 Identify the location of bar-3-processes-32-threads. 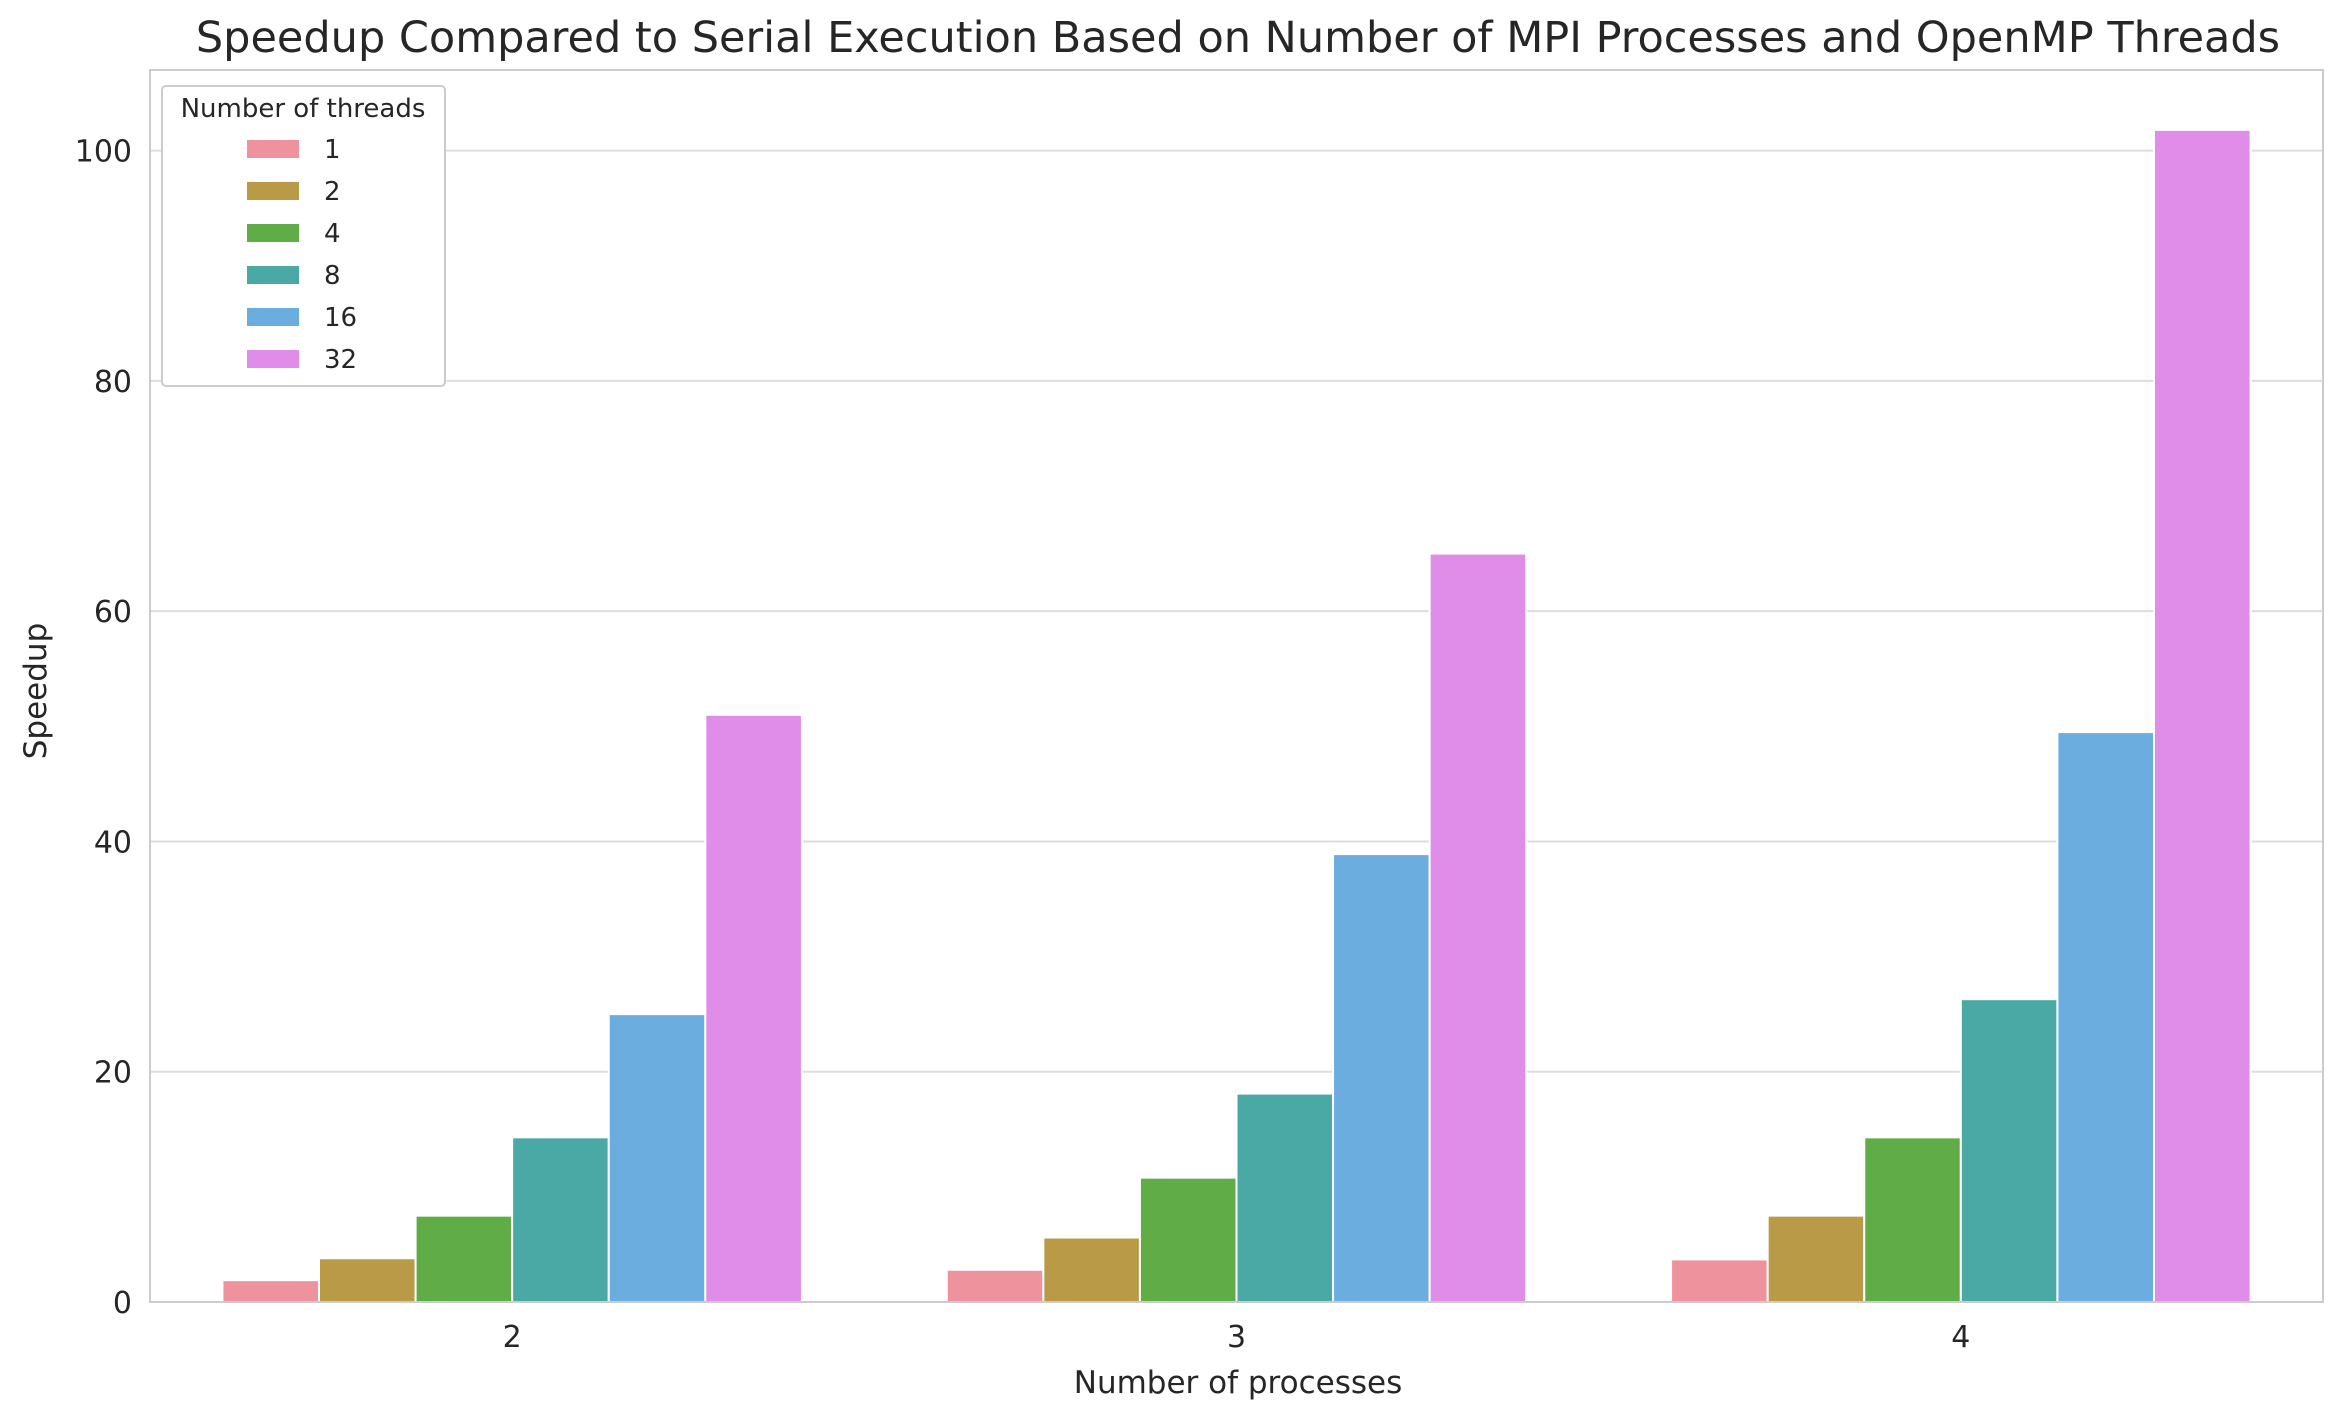
(1478, 927).